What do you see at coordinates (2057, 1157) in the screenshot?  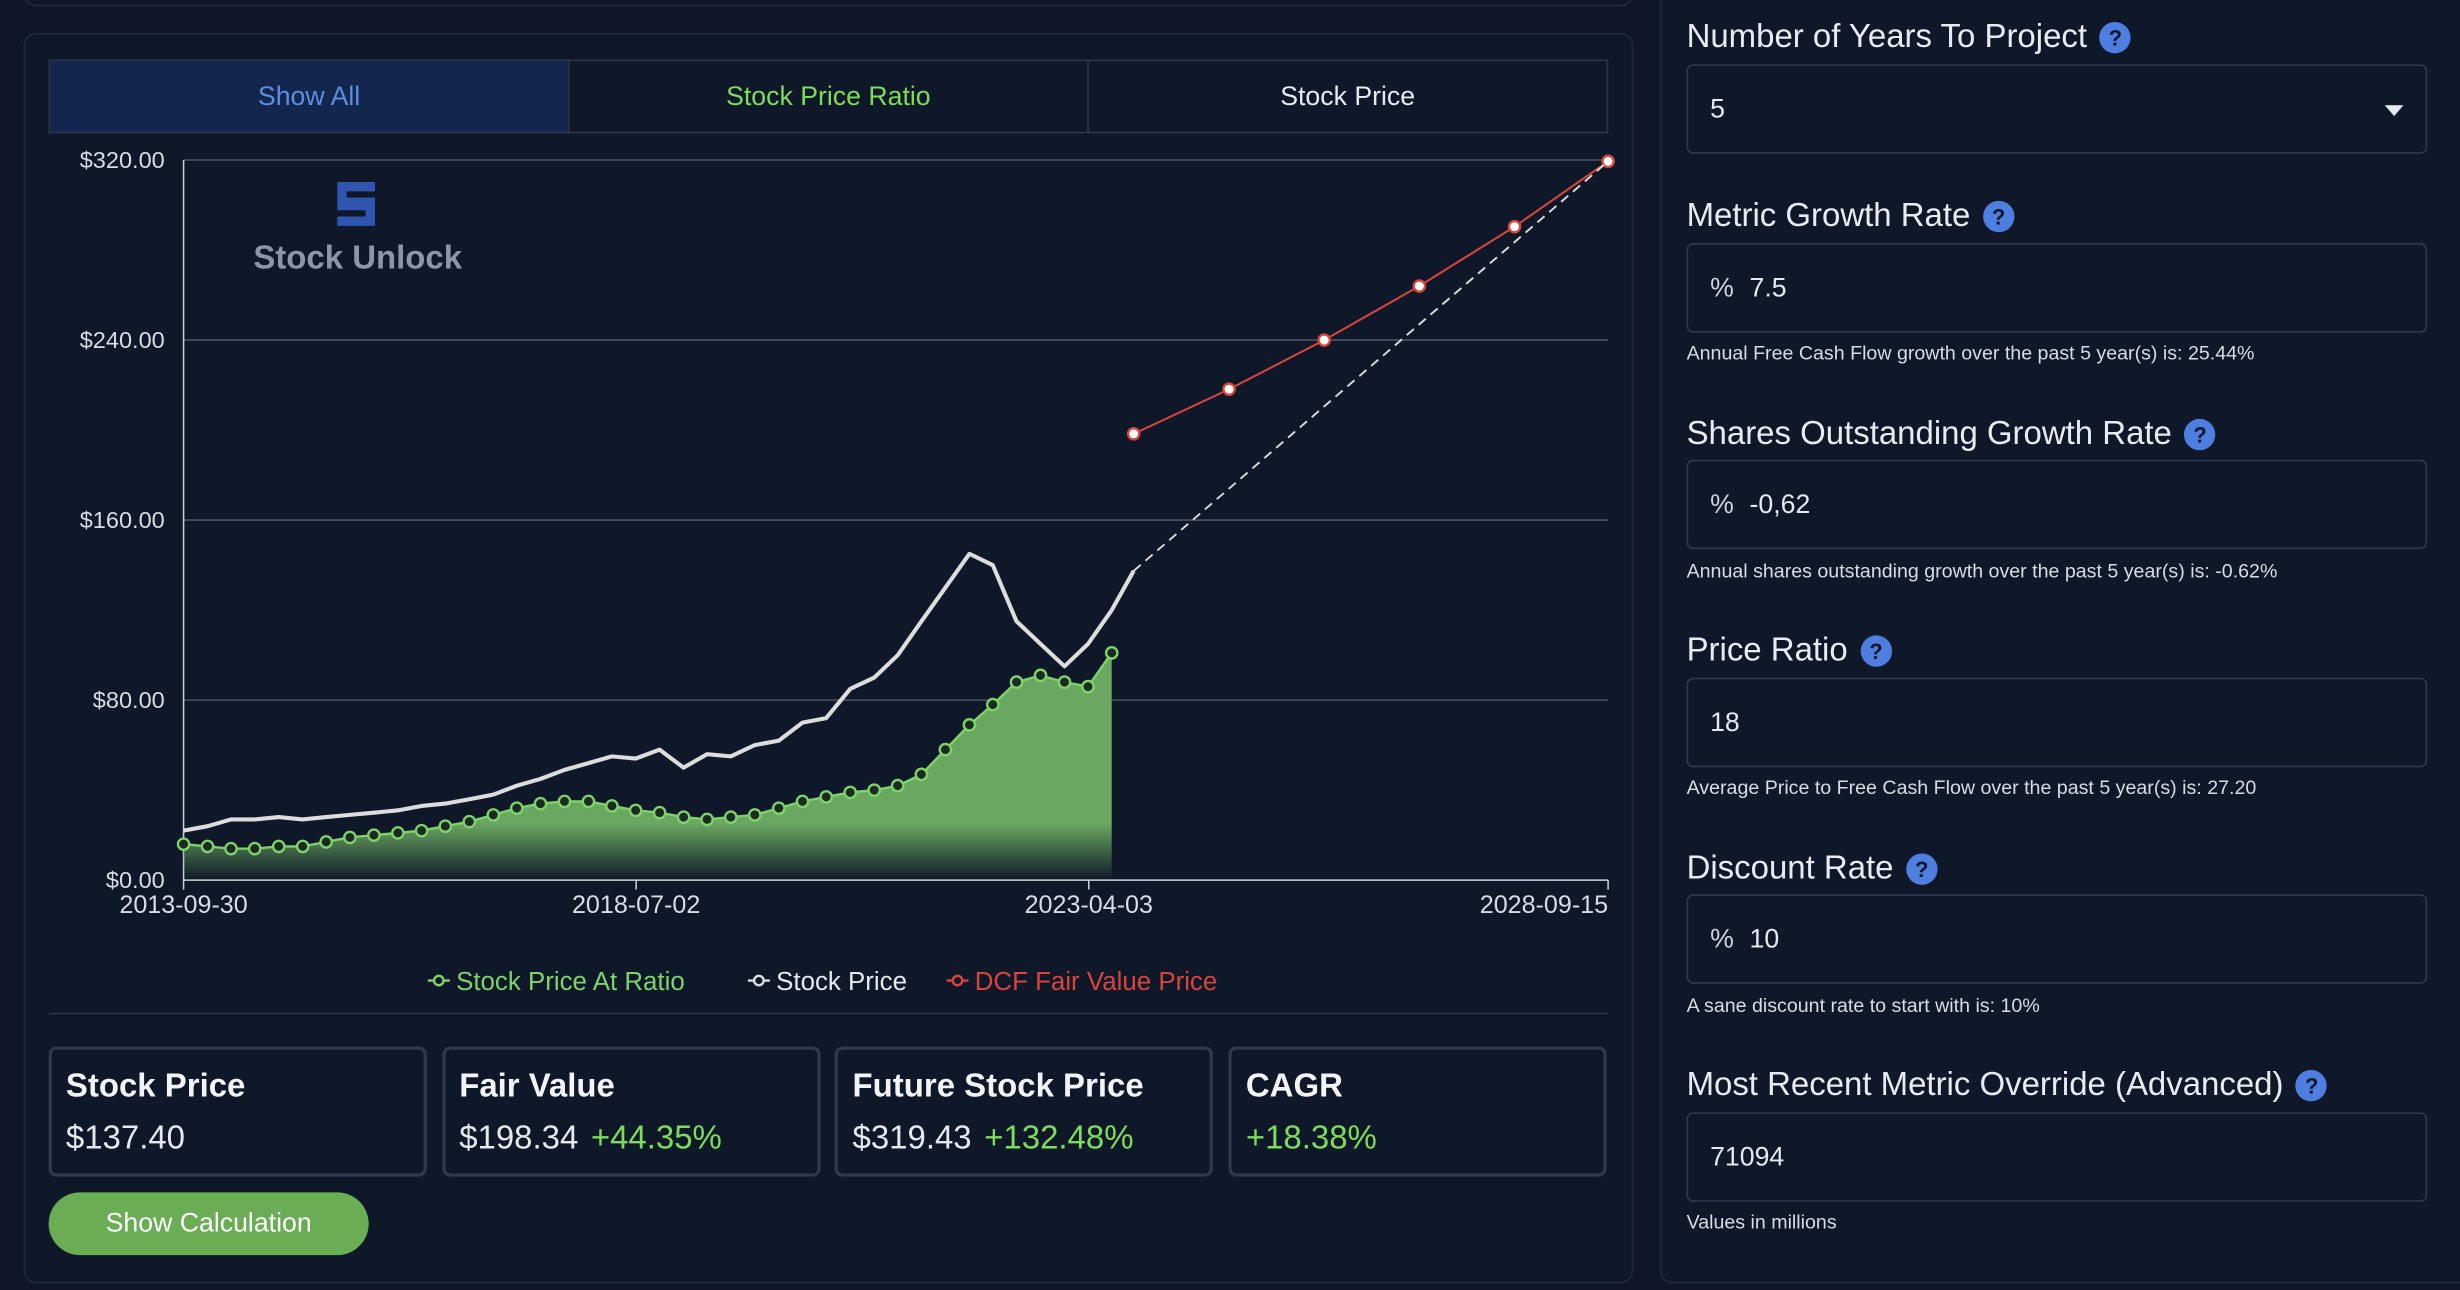 I see `input: 71094` at bounding box center [2057, 1157].